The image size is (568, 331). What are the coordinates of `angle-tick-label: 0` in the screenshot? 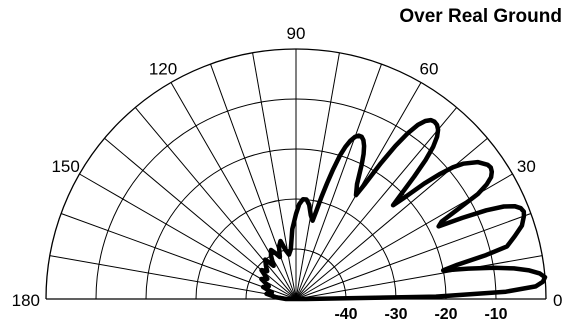 It's located at (557, 300).